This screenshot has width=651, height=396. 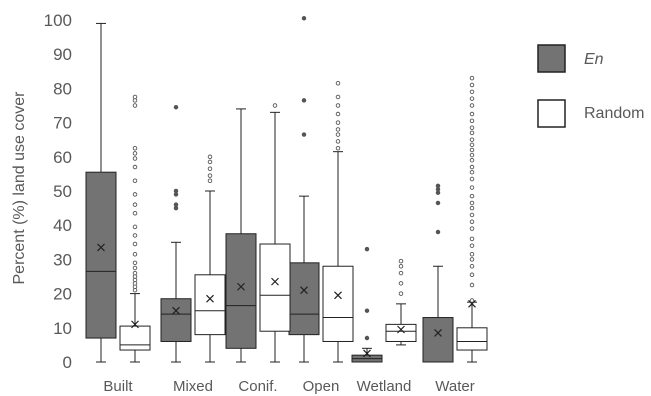 I want to click on box-random-water, so click(x=472, y=219).